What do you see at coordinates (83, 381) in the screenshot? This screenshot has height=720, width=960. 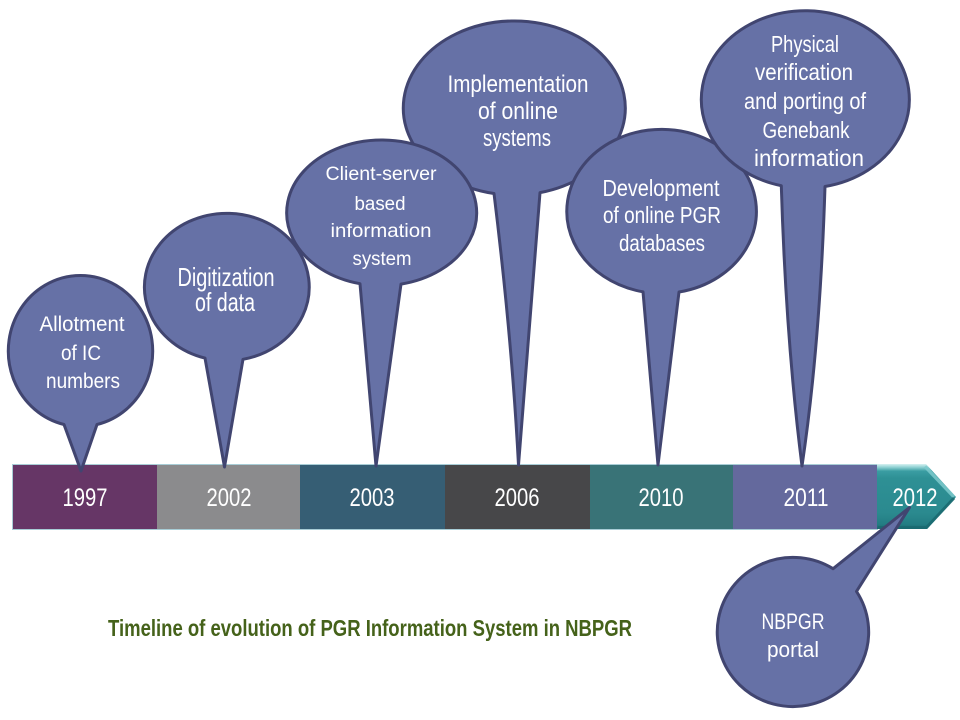 I see `svg-text: numbers` at bounding box center [83, 381].